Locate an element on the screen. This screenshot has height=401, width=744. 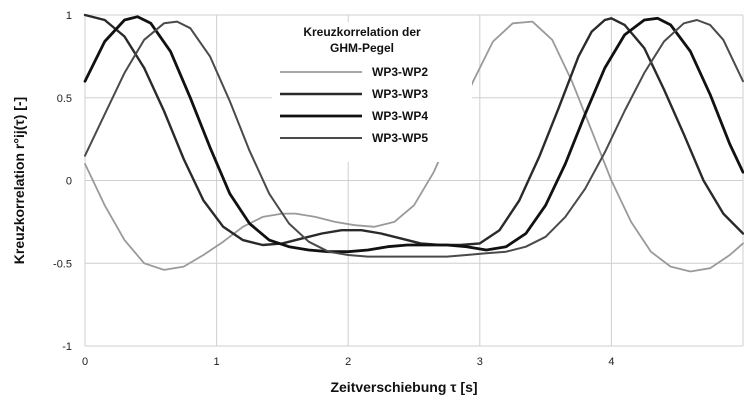
x-tick-label-3: 3 is located at coordinates (480, 362).